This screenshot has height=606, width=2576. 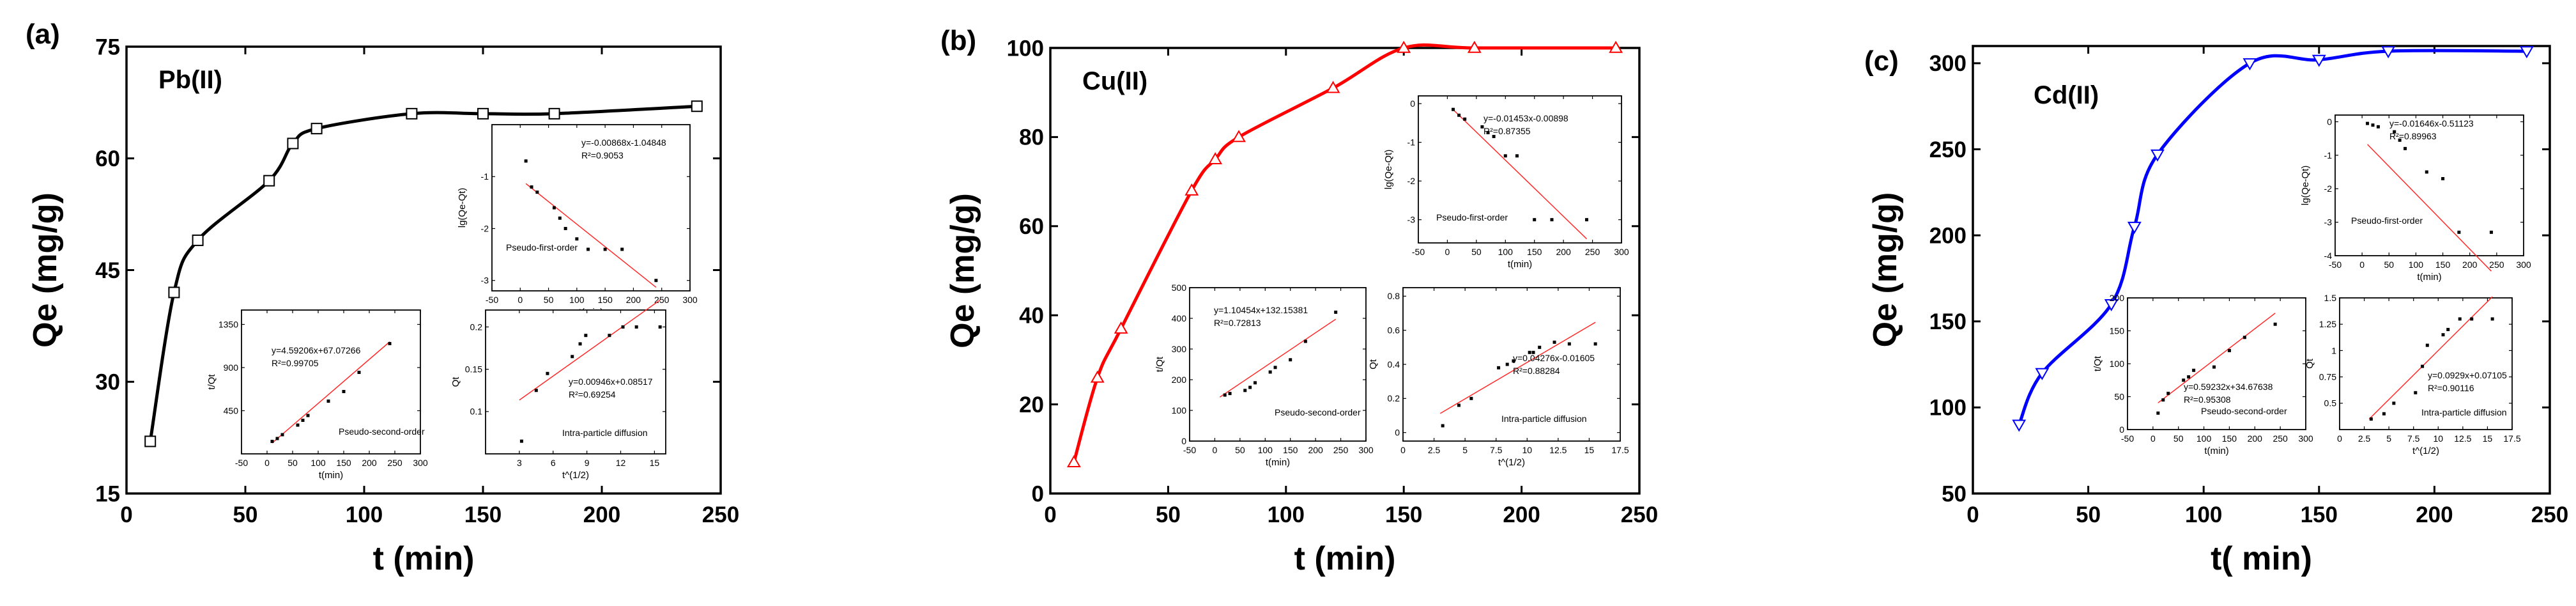 I want to click on inset-caption: Pseudo-second-order, so click(x=382, y=431).